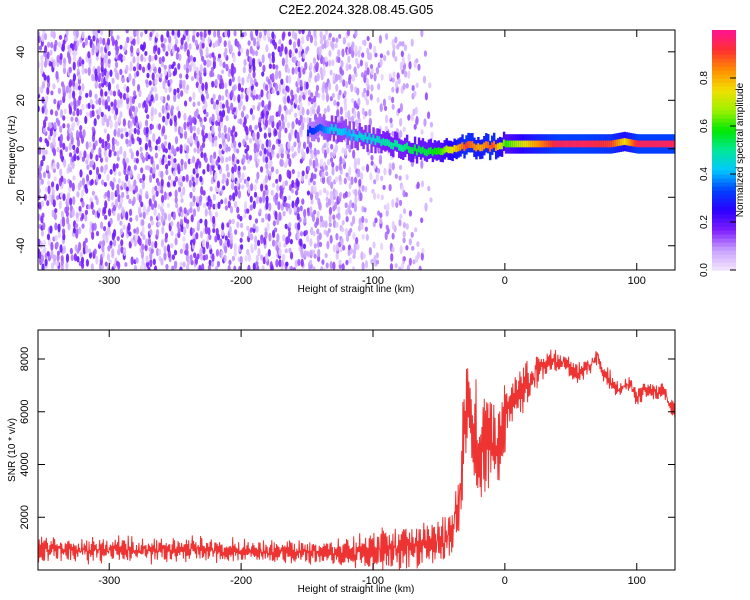  Describe the element at coordinates (505, 281) in the screenshot. I see `spectrogram-x-tick-label: 0` at that location.